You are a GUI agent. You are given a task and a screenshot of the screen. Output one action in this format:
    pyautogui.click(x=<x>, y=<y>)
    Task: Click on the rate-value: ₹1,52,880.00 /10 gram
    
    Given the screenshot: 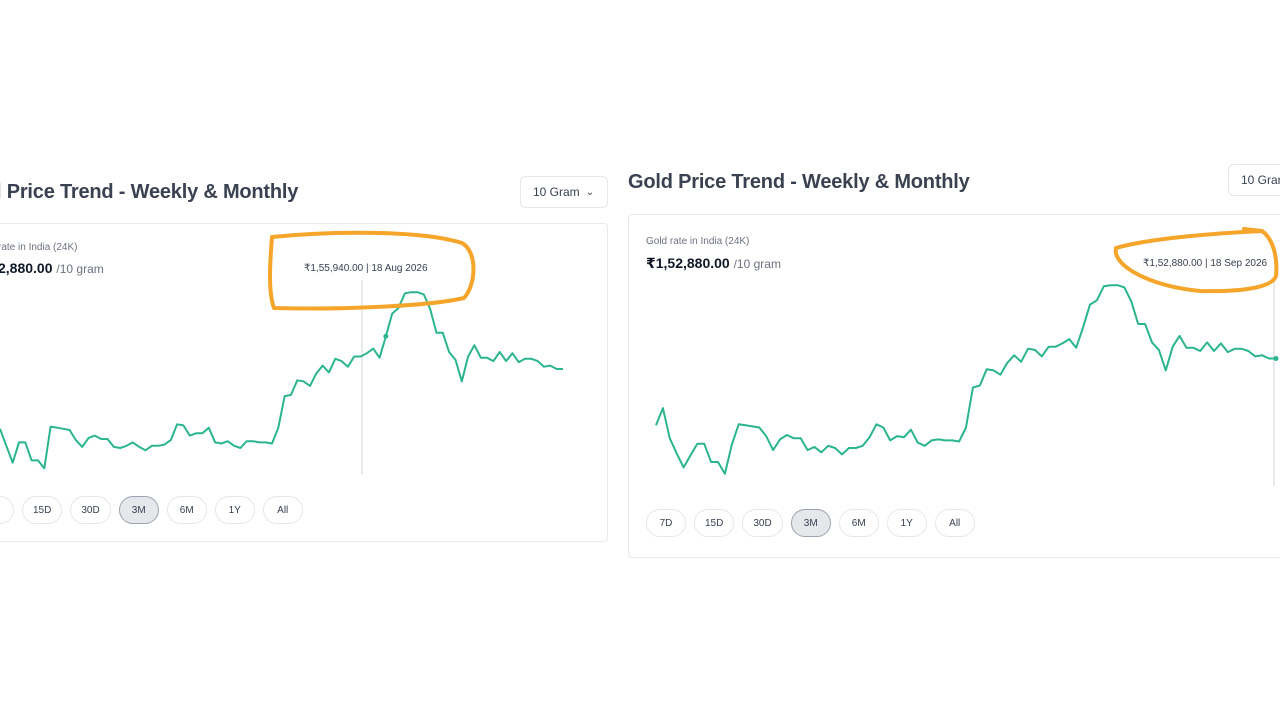 What is the action you would take?
    pyautogui.click(x=713, y=263)
    